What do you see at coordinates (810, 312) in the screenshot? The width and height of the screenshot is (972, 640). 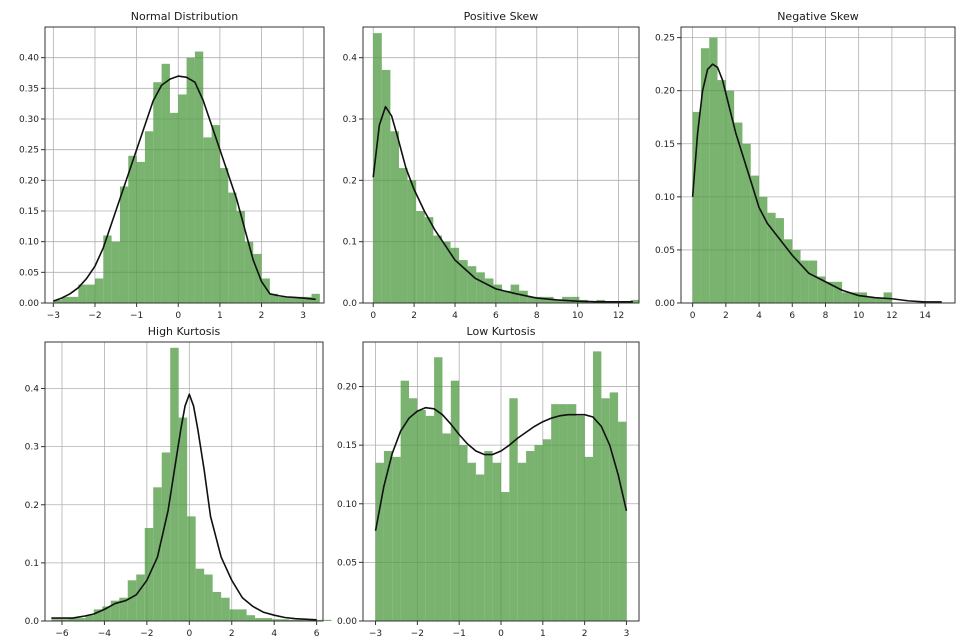 I see `x-axis: 0 2 4 6 8 10 12 14` at bounding box center [810, 312].